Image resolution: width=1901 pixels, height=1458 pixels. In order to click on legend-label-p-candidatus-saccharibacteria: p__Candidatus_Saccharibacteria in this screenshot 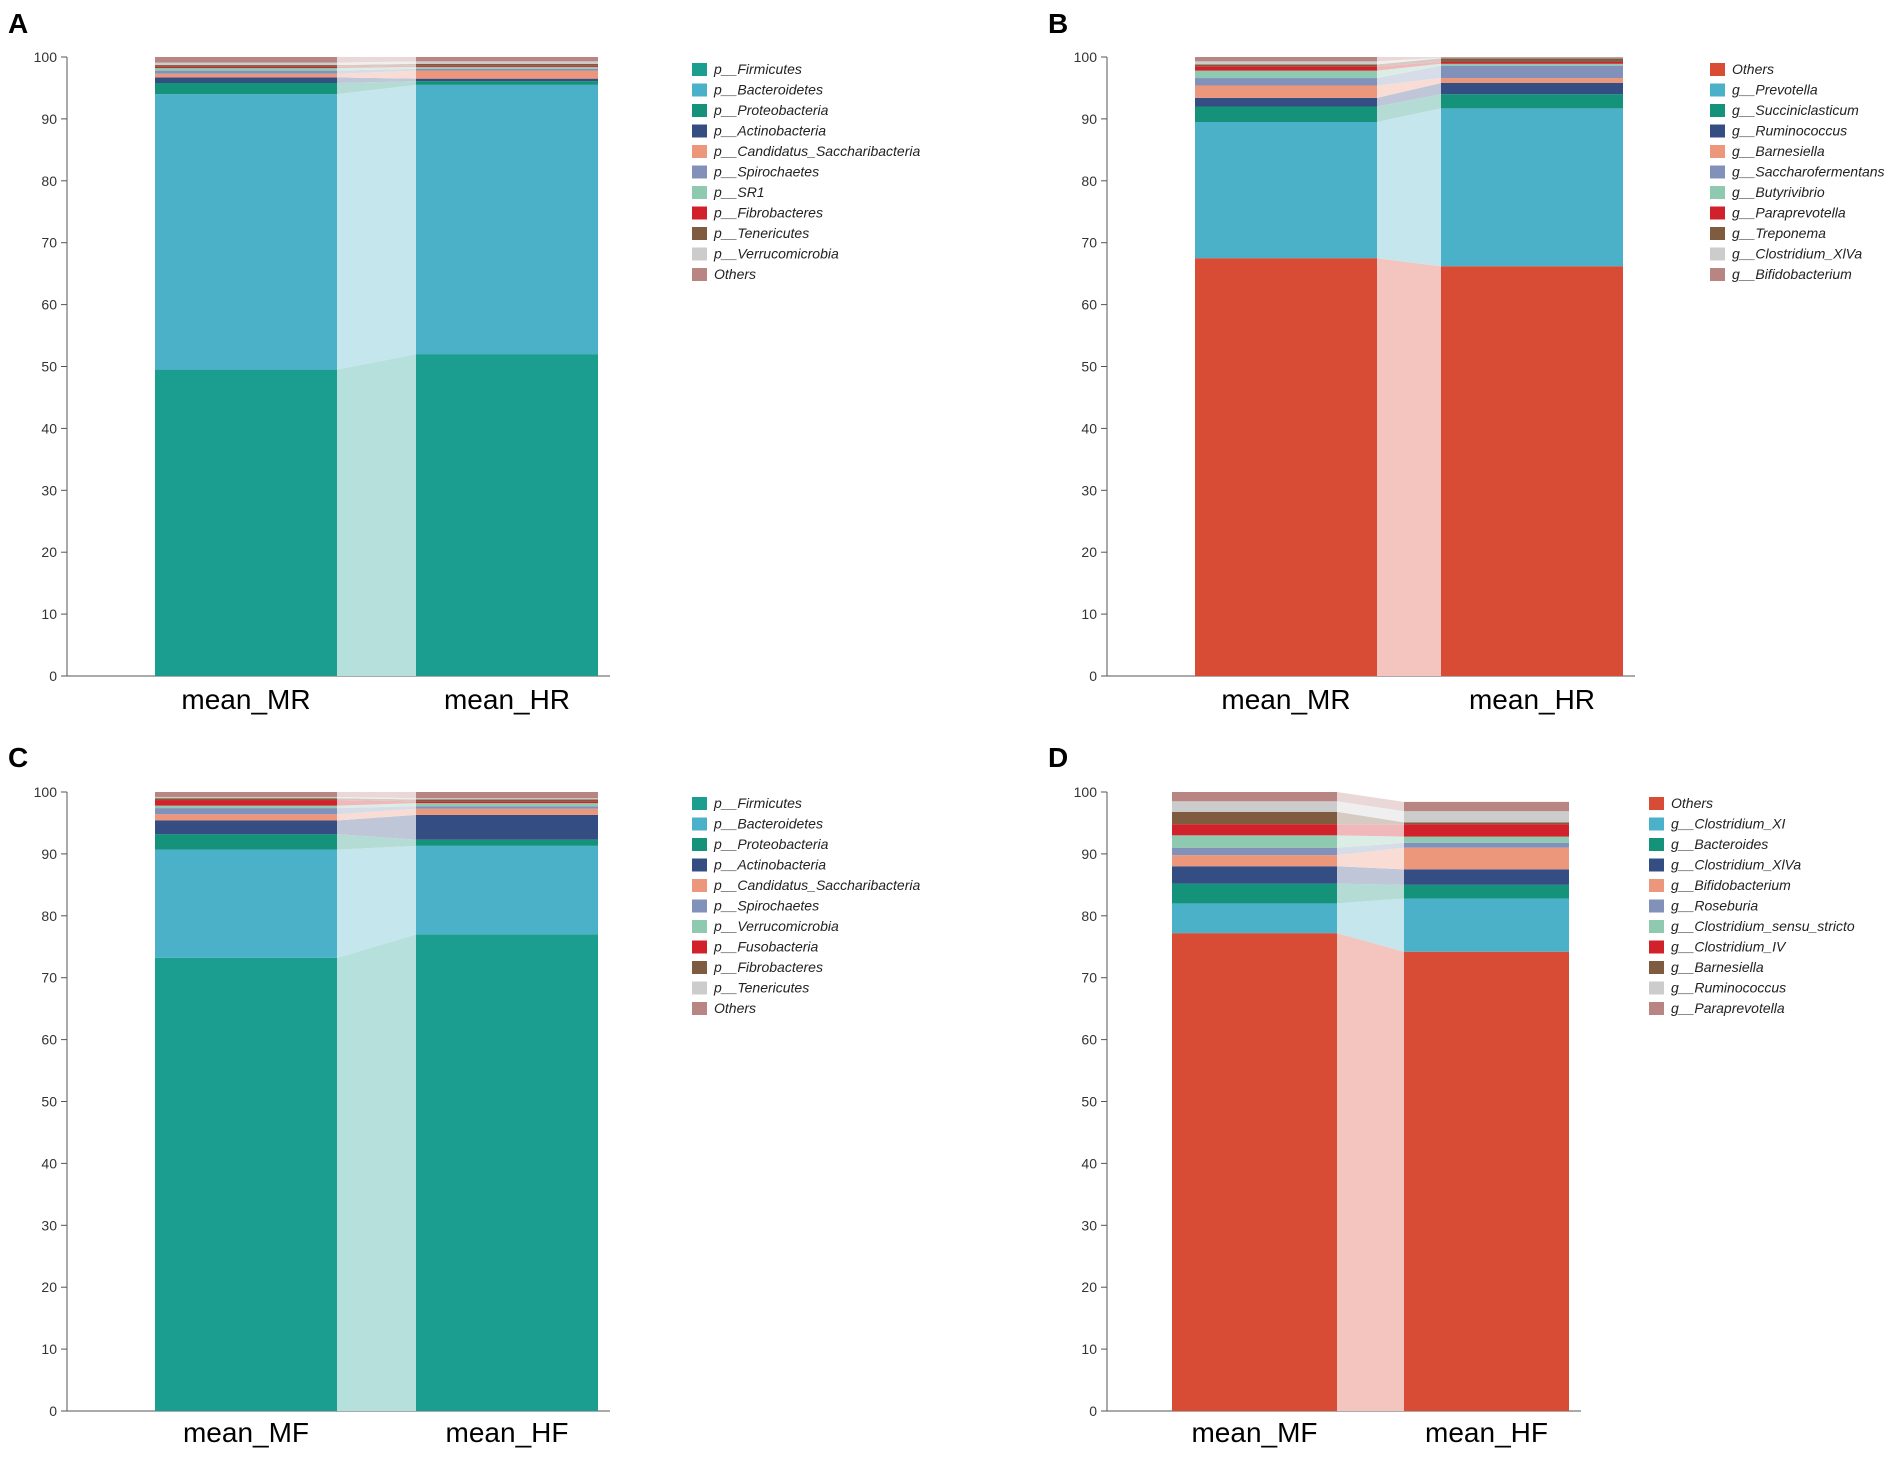, I will do `click(816, 151)`.